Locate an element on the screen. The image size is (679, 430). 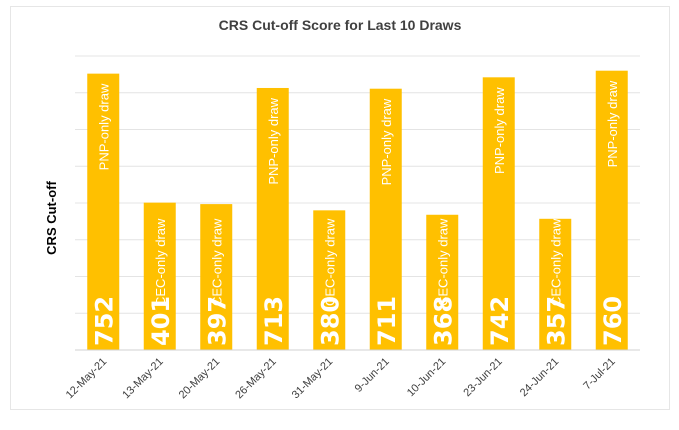
x-tick-label: 12-May-21 is located at coordinates (87, 379).